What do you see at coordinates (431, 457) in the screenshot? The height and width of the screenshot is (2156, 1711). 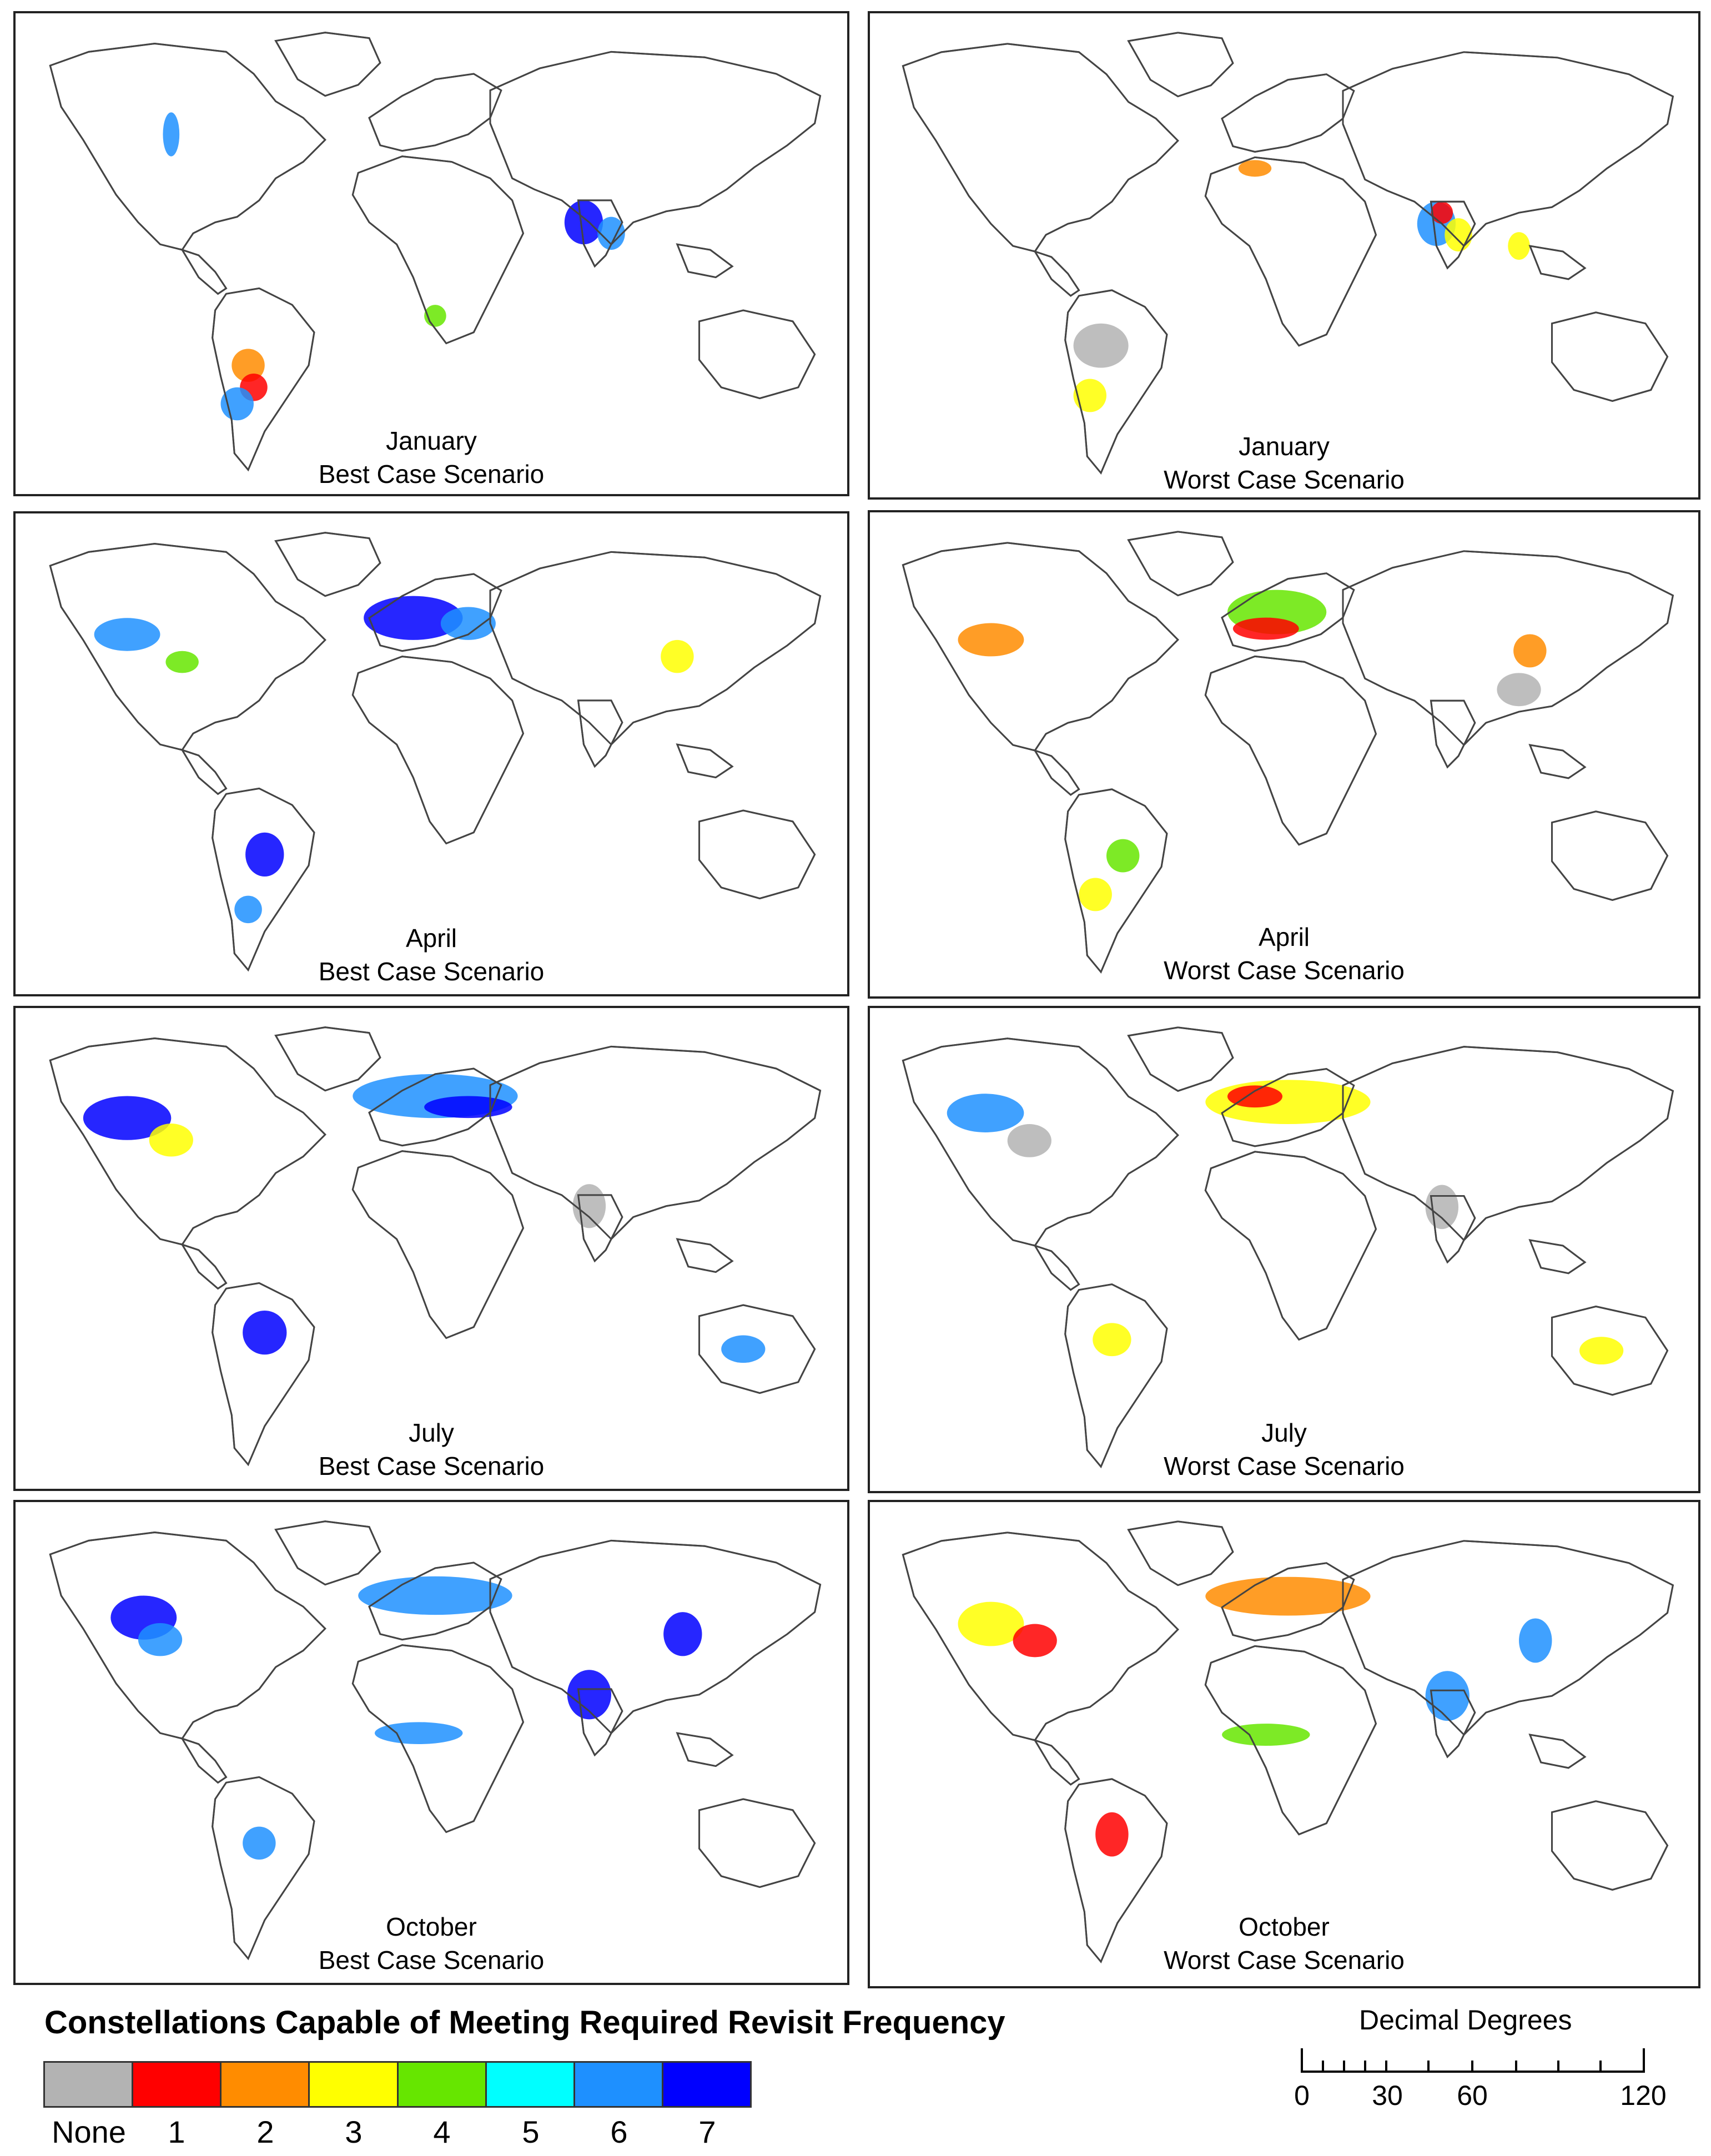 I see `panel-caption: January Best Case Scenario` at bounding box center [431, 457].